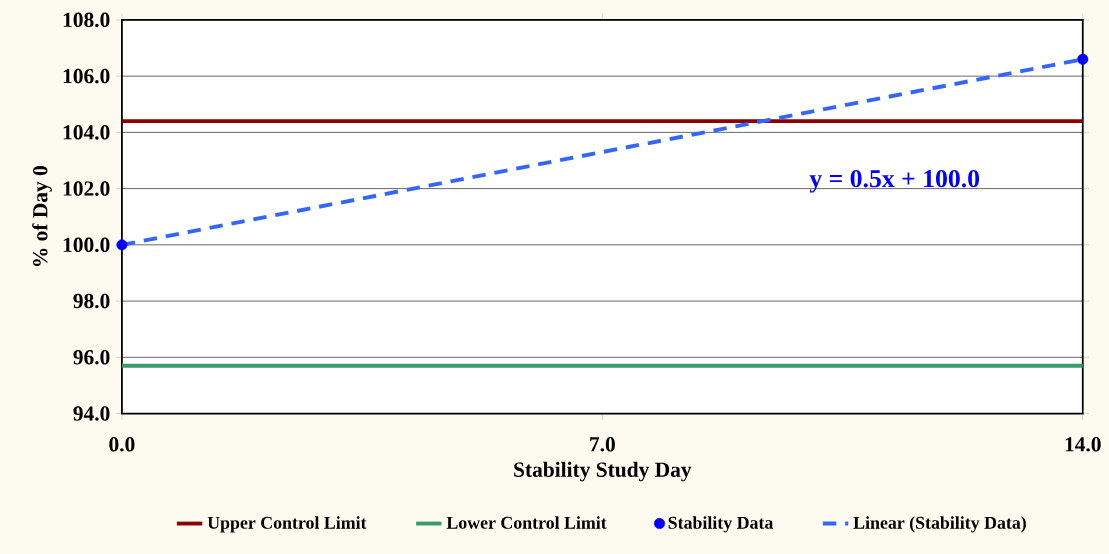  Describe the element at coordinates (1083, 444) in the screenshot. I see `x-tick-label: 14.0` at that location.